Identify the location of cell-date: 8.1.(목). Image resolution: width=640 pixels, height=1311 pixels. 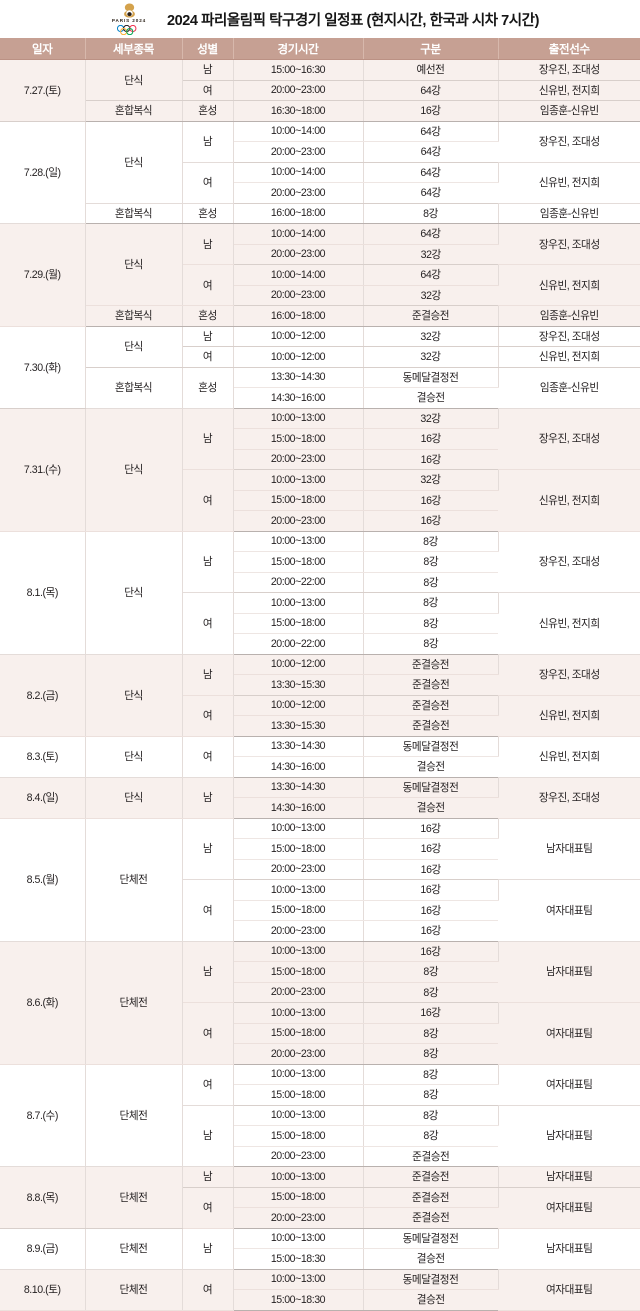
(43, 593).